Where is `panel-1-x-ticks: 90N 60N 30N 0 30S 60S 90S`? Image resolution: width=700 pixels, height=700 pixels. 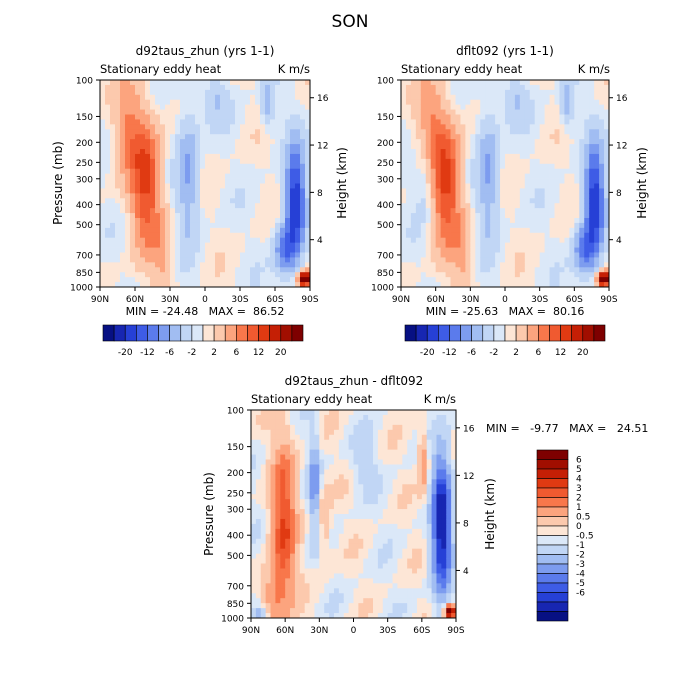 panel-1-x-ticks: 90N 60N 30N 0 30S 60S 90S is located at coordinates (205, 296).